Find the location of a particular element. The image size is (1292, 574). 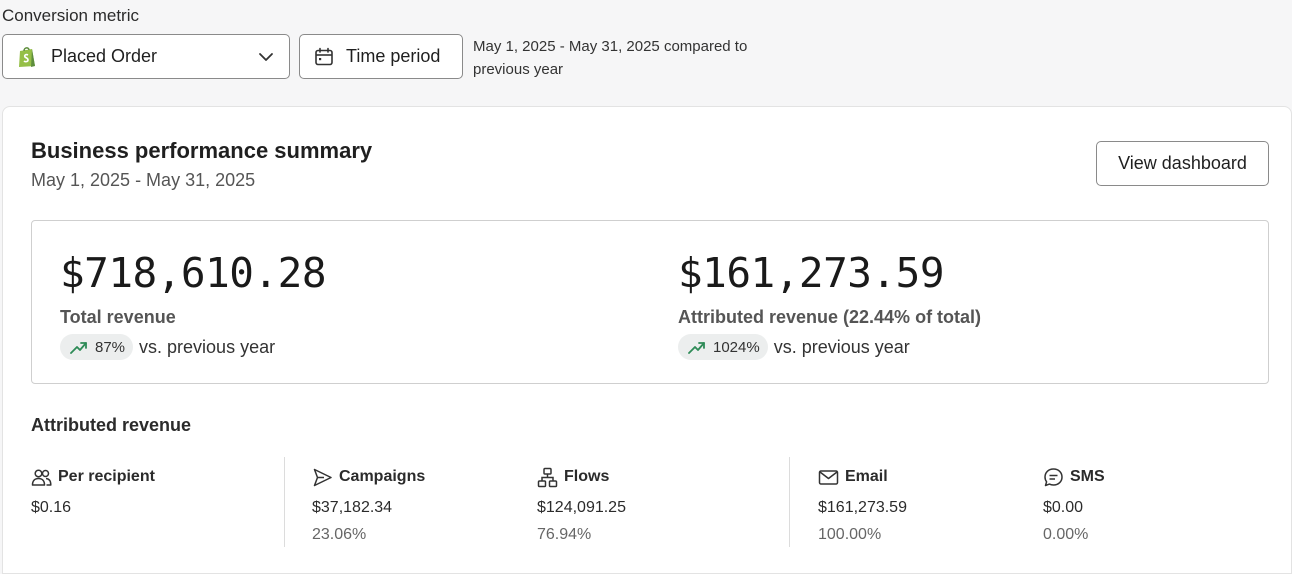

people-icon is located at coordinates (41, 477).